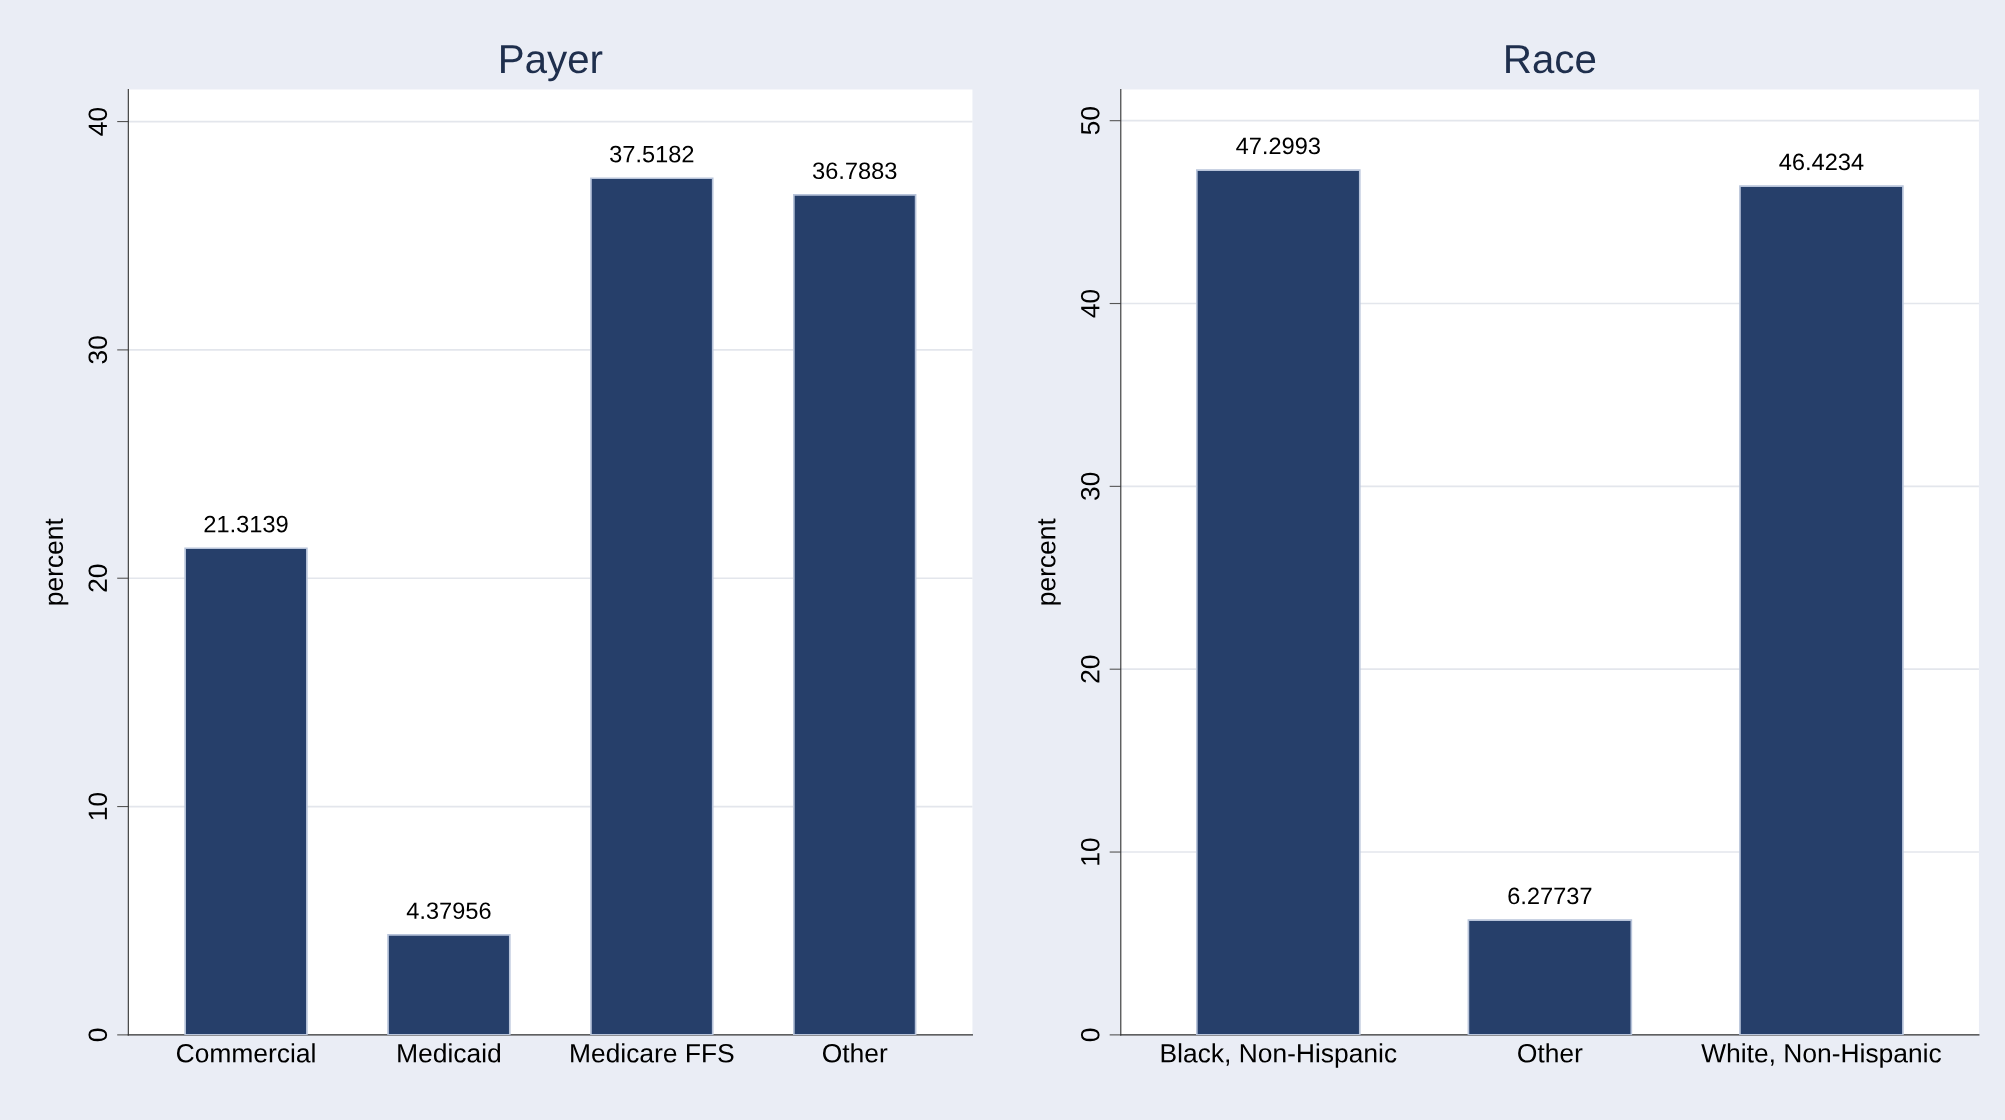 The width and height of the screenshot is (2005, 1120). I want to click on chart-title: Payer, so click(552, 63).